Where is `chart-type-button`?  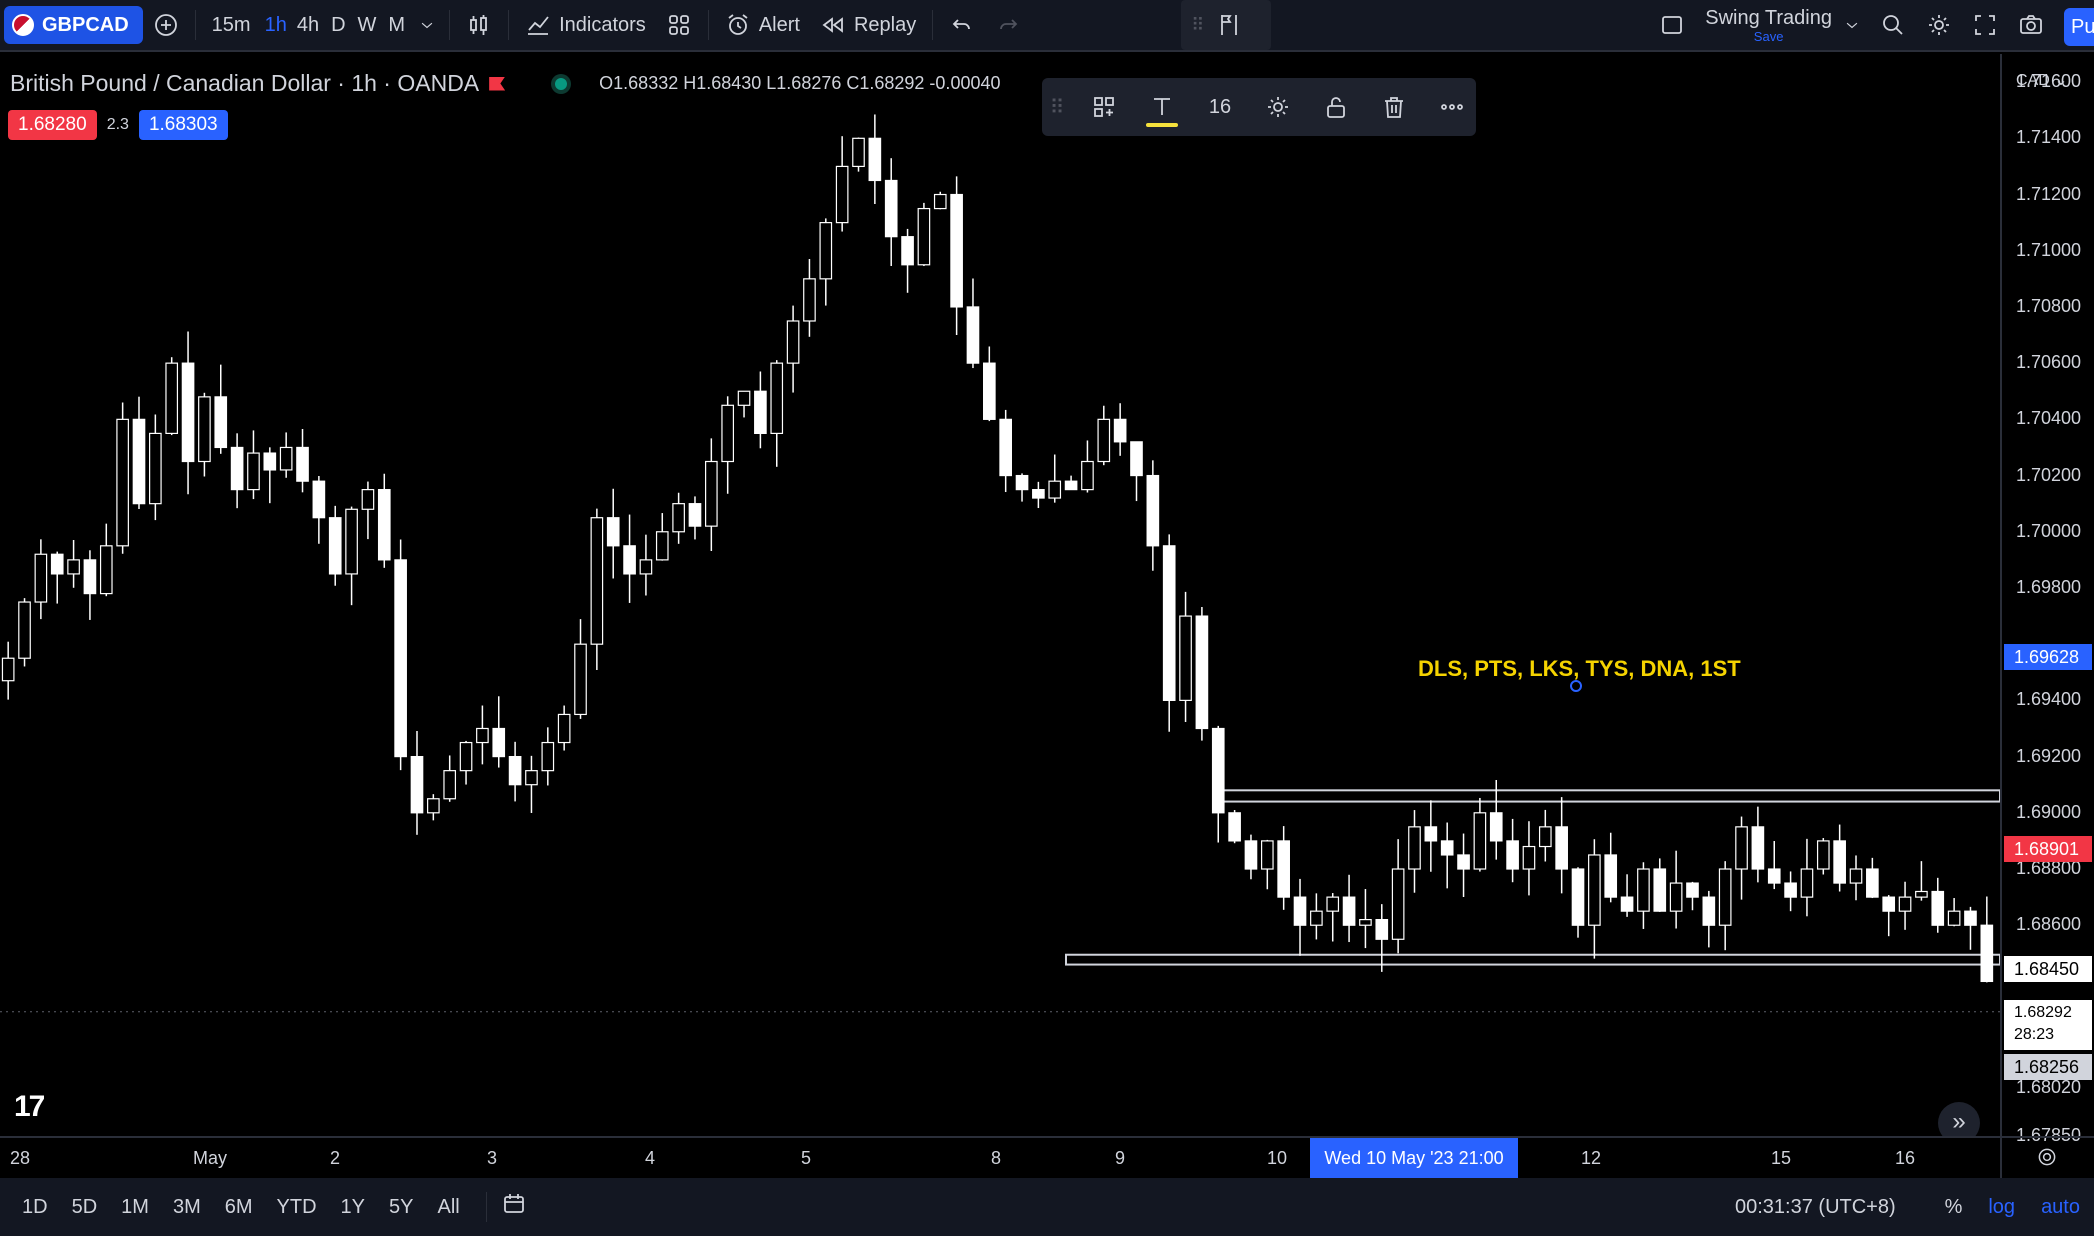 chart-type-button is located at coordinates (479, 25).